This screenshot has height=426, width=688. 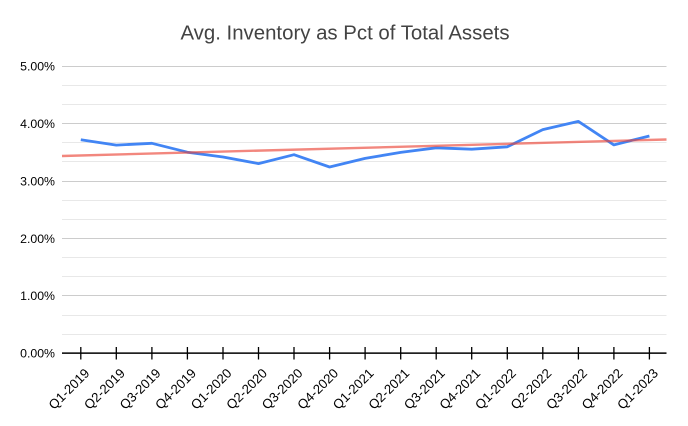 What do you see at coordinates (37, 354) in the screenshot?
I see `svg-text: 0.00%` at bounding box center [37, 354].